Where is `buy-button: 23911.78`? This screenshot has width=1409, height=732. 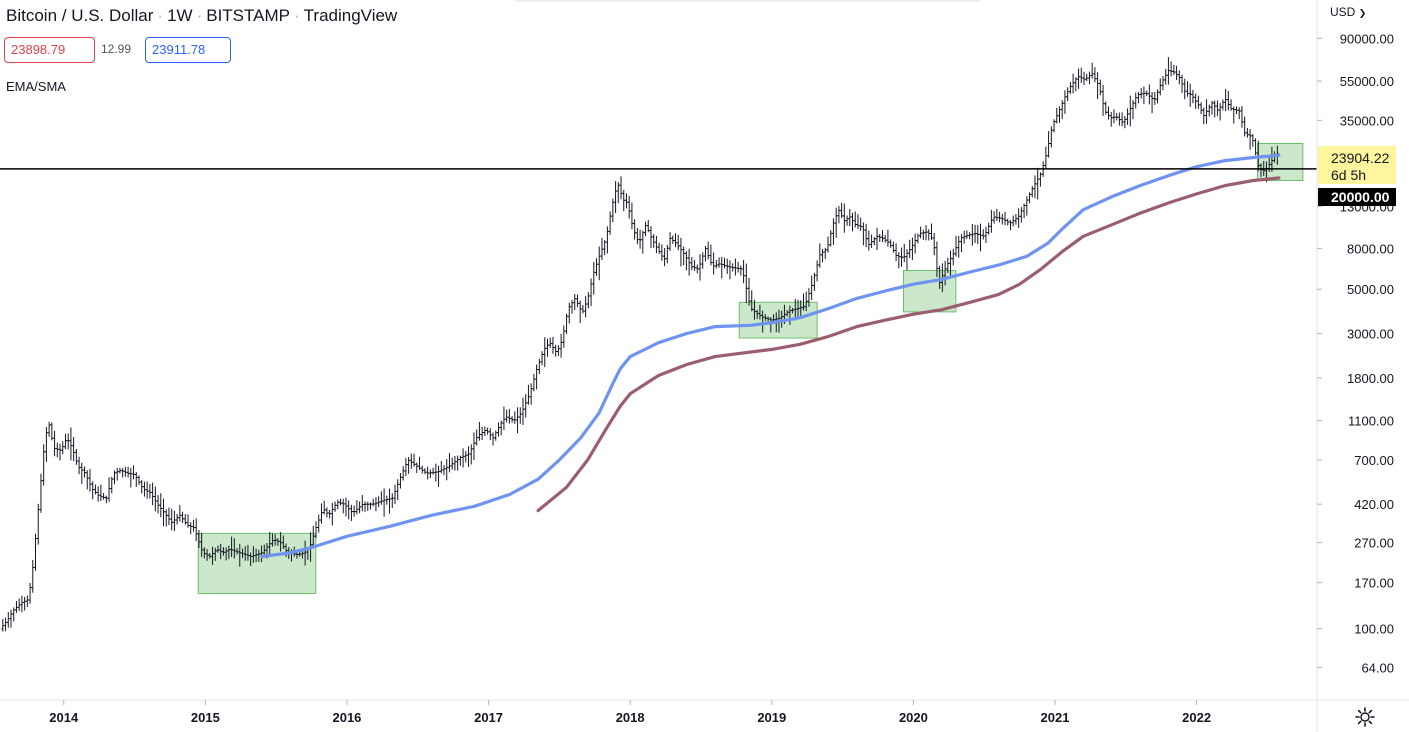
buy-button: 23911.78 is located at coordinates (188, 50).